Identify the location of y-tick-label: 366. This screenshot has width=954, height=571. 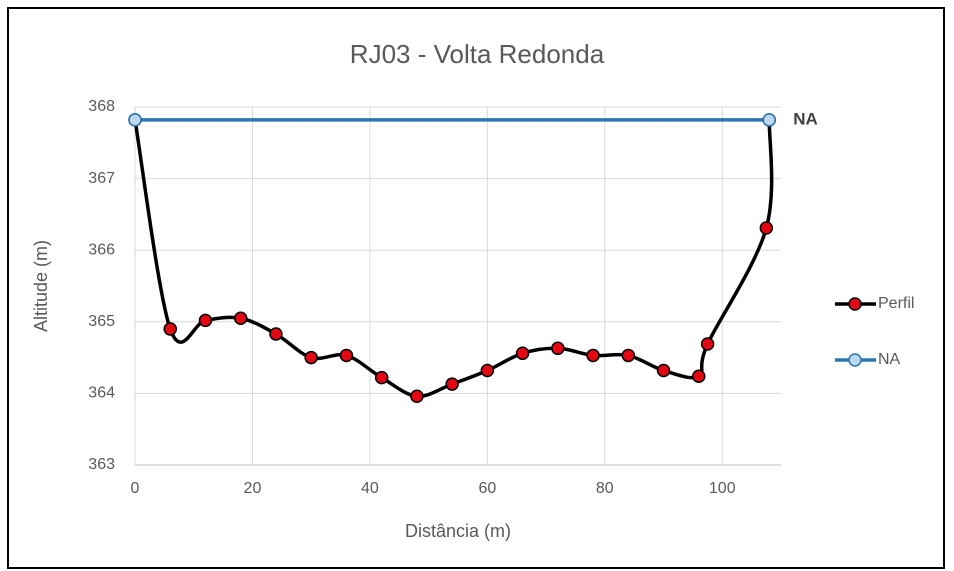
(101, 249).